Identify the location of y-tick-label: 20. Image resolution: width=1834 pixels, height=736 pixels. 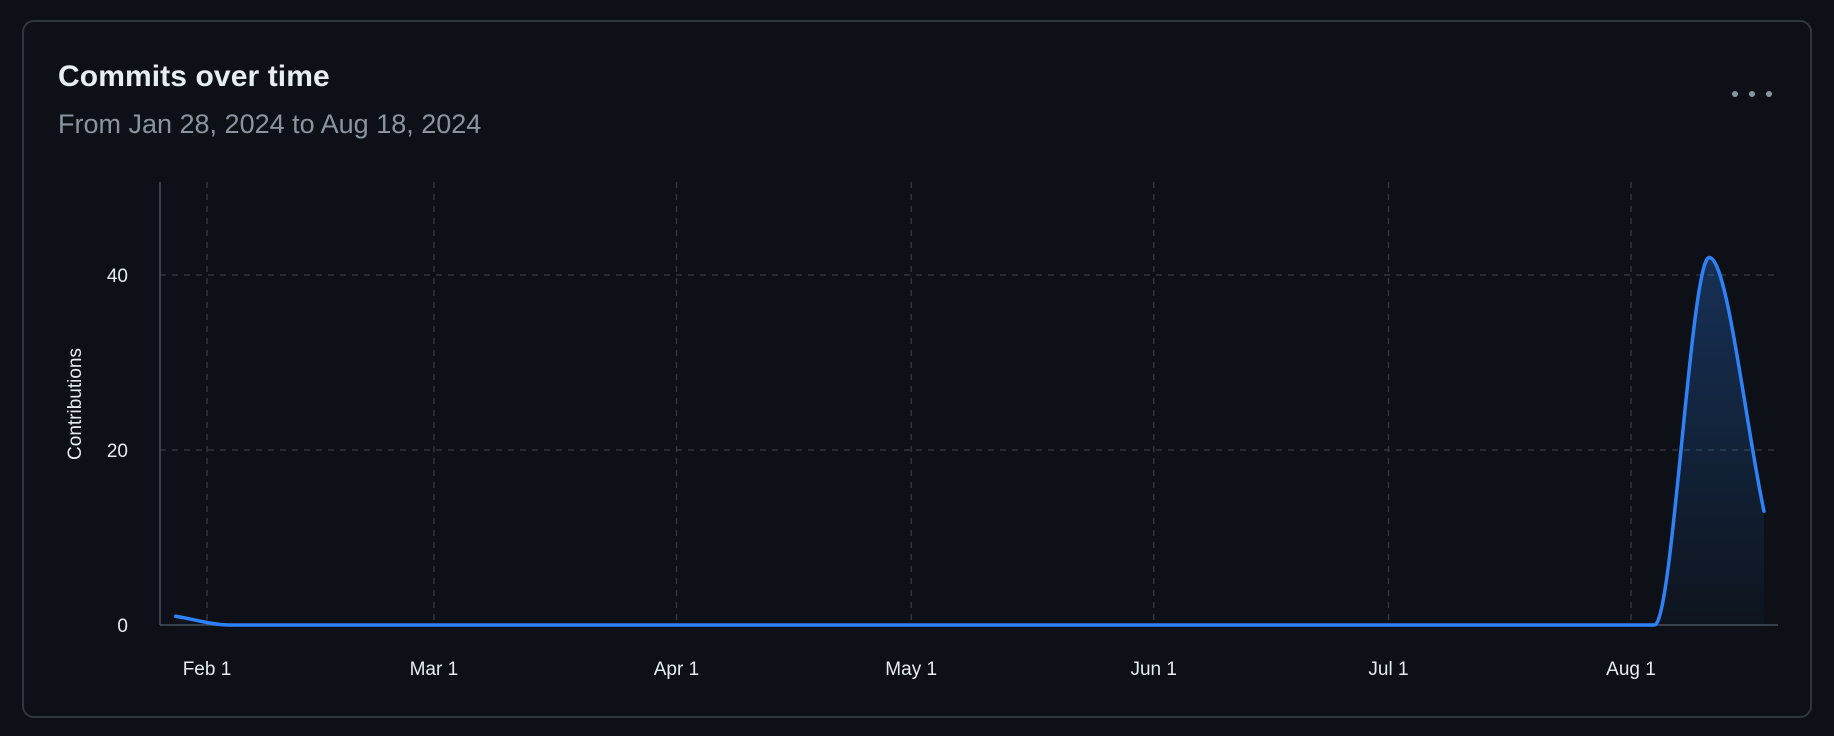
(117, 451).